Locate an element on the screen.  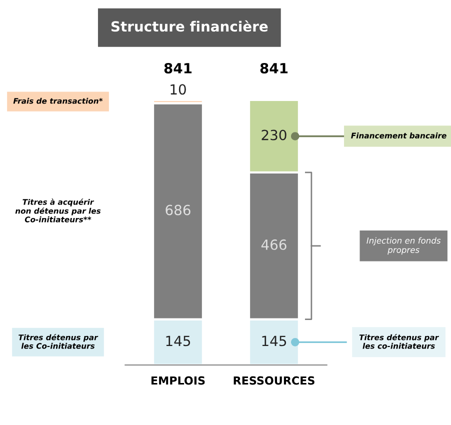
chart-title: Structure financière is located at coordinates (189, 26).